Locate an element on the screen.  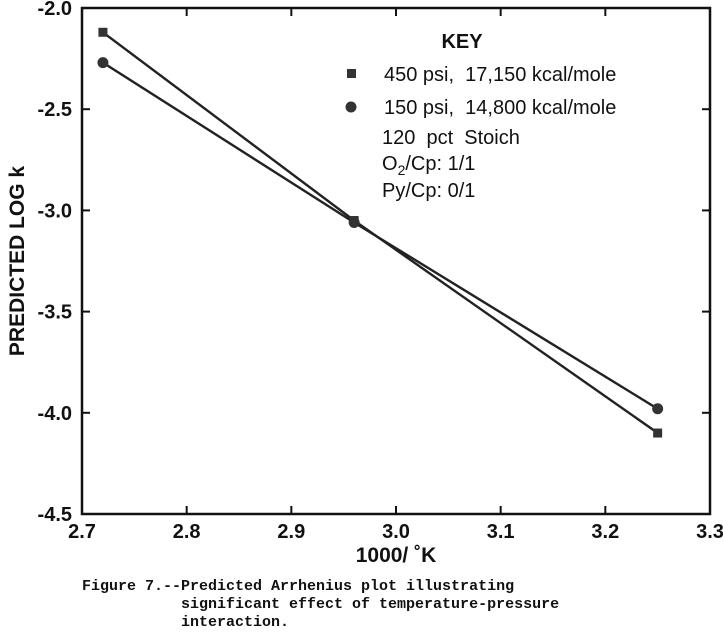
x-tick-label: 3.3 is located at coordinates (709, 532).